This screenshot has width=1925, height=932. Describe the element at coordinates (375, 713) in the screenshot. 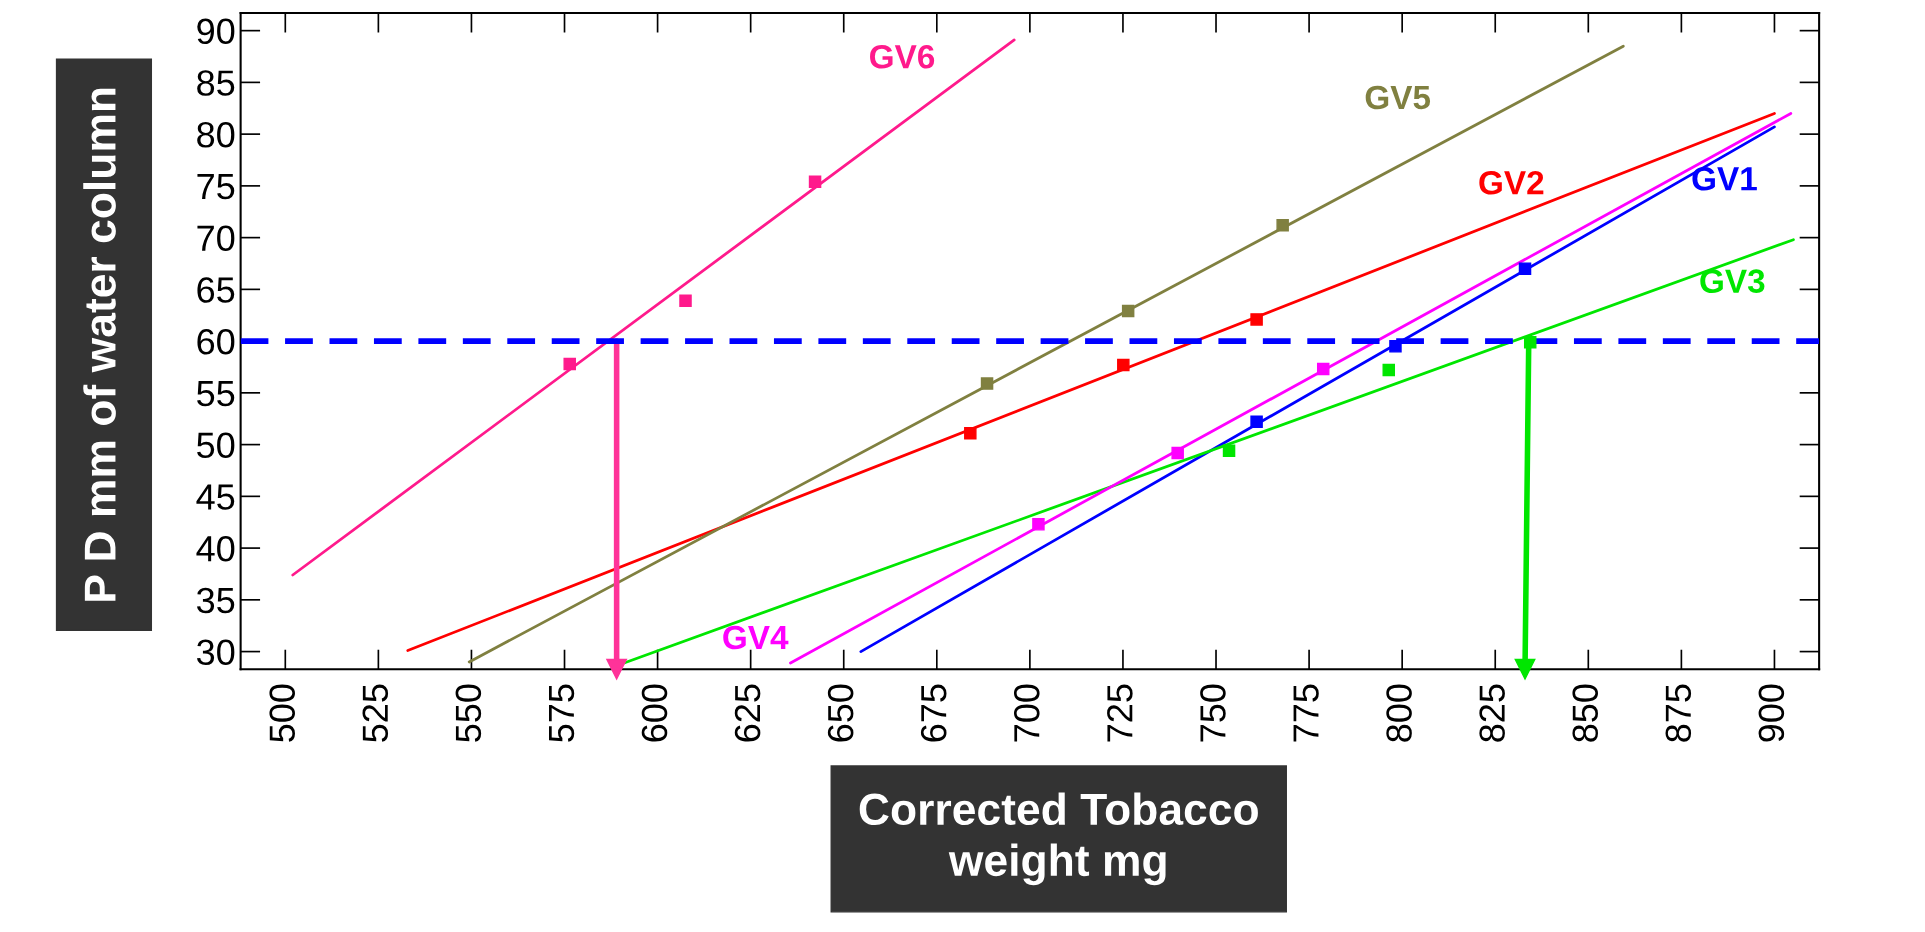

I see `x-tick-label: 525` at that location.